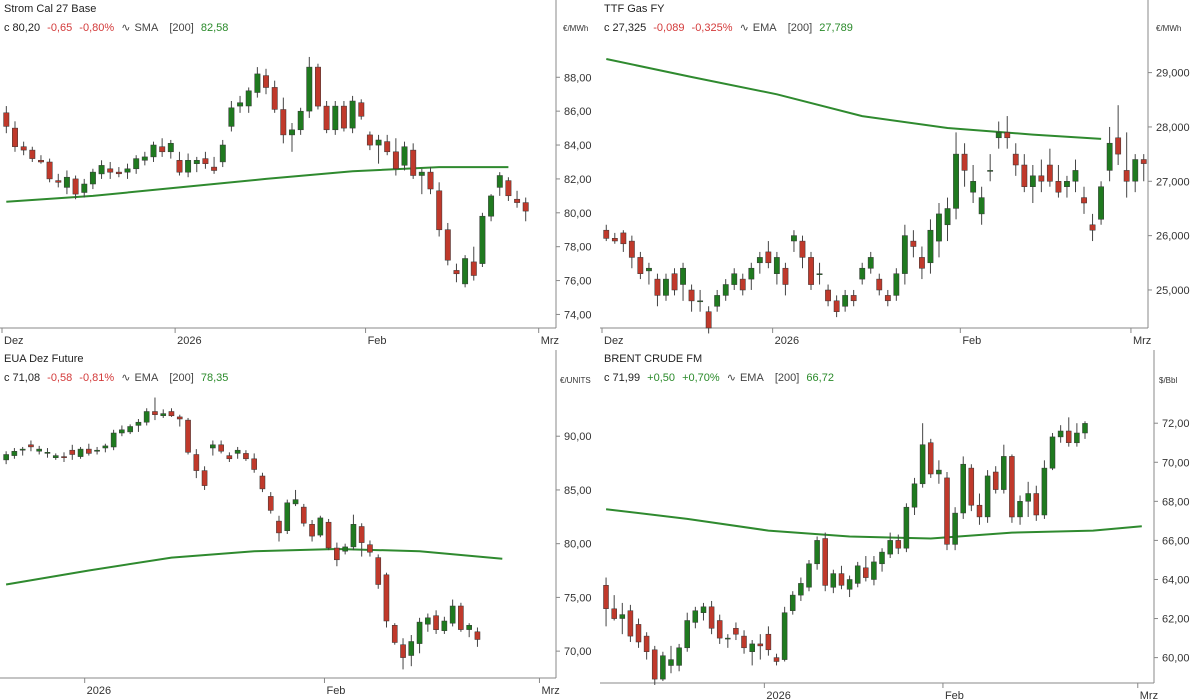 The image size is (1200, 700). I want to click on y-tick-label: 27,000, so click(1173, 182).